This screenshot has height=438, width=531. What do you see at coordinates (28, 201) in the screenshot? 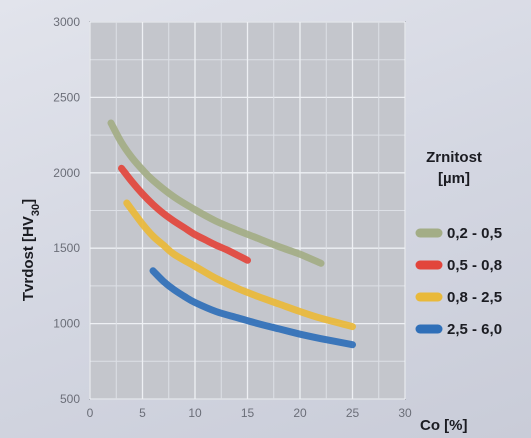
I see `y-axis-title-suffix: ]` at bounding box center [28, 201].